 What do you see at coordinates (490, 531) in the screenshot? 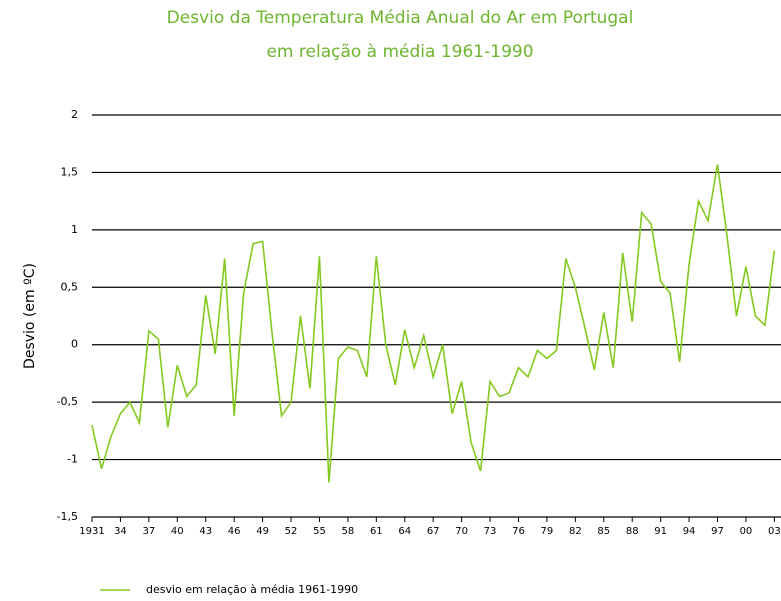
I see `x-tick-label: 73` at bounding box center [490, 531].